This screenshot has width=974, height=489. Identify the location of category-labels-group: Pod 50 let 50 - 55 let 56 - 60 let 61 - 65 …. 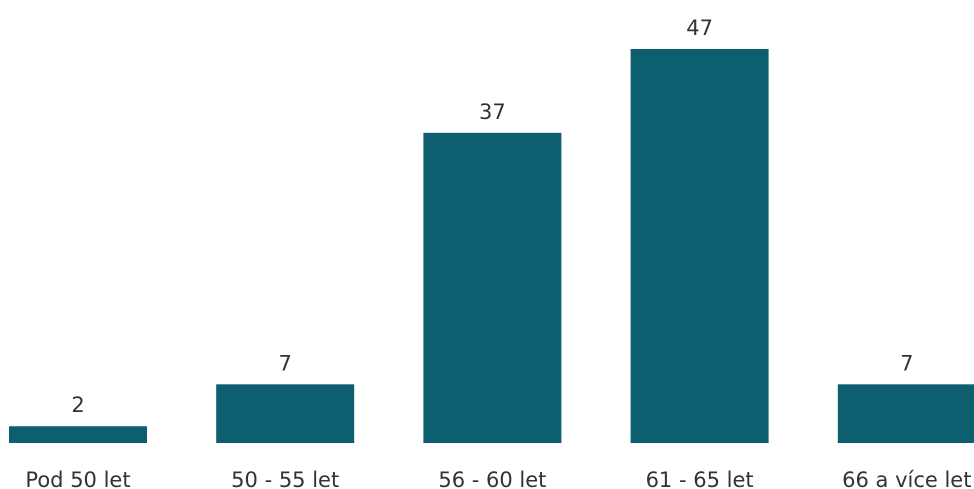
(498, 478).